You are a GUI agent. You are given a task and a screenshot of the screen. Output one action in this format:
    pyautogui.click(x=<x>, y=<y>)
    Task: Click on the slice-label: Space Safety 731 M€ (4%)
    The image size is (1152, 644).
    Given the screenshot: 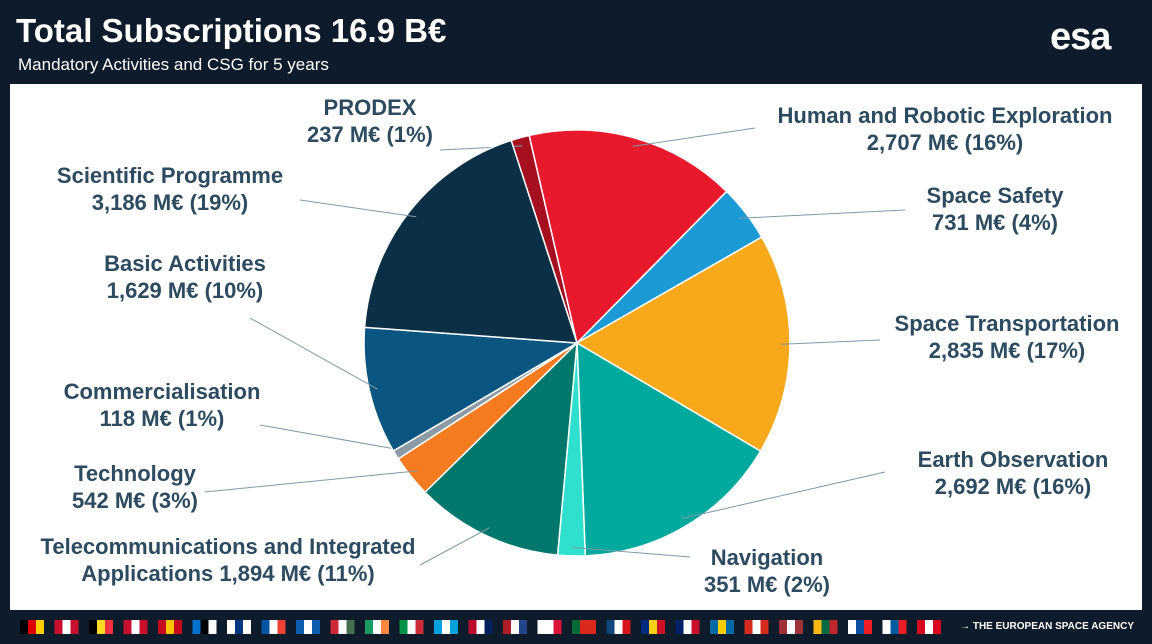 What is the action you would take?
    pyautogui.click(x=995, y=209)
    